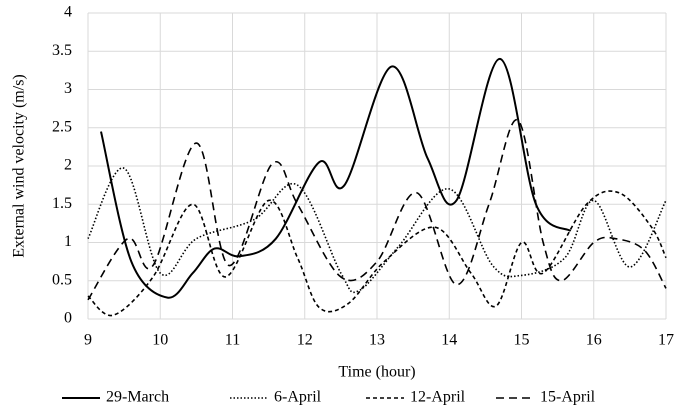 The height and width of the screenshot is (413, 678). Describe the element at coordinates (438, 397) in the screenshot. I see `legend-label: 12-April` at that location.